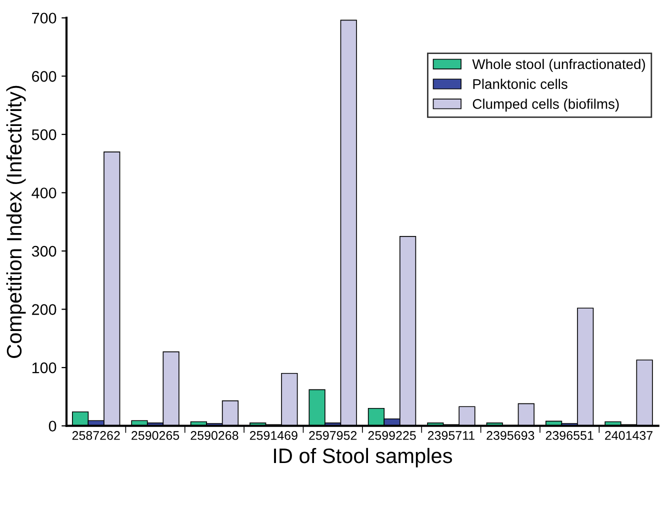 This screenshot has width=665, height=510. Describe the element at coordinates (214, 435) in the screenshot. I see `x-tick-label: 2590268` at that location.